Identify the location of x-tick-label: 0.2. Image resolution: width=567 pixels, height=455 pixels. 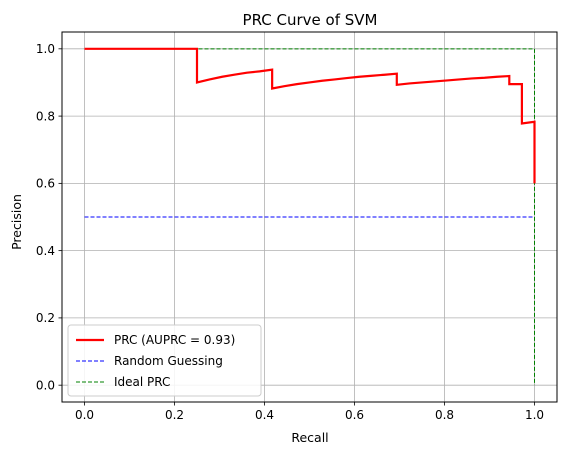
(174, 415).